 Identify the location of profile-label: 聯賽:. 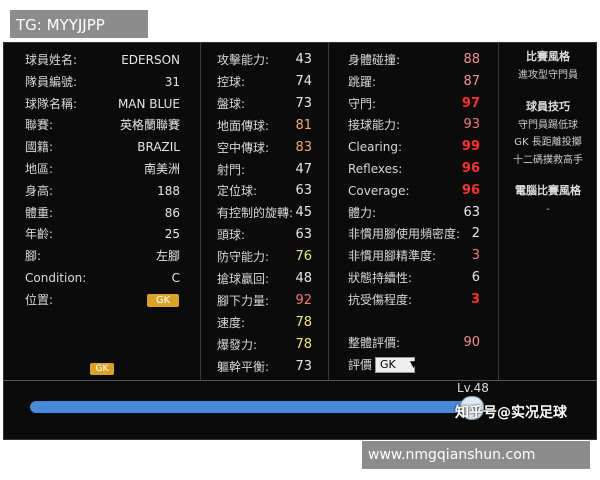
(39, 125).